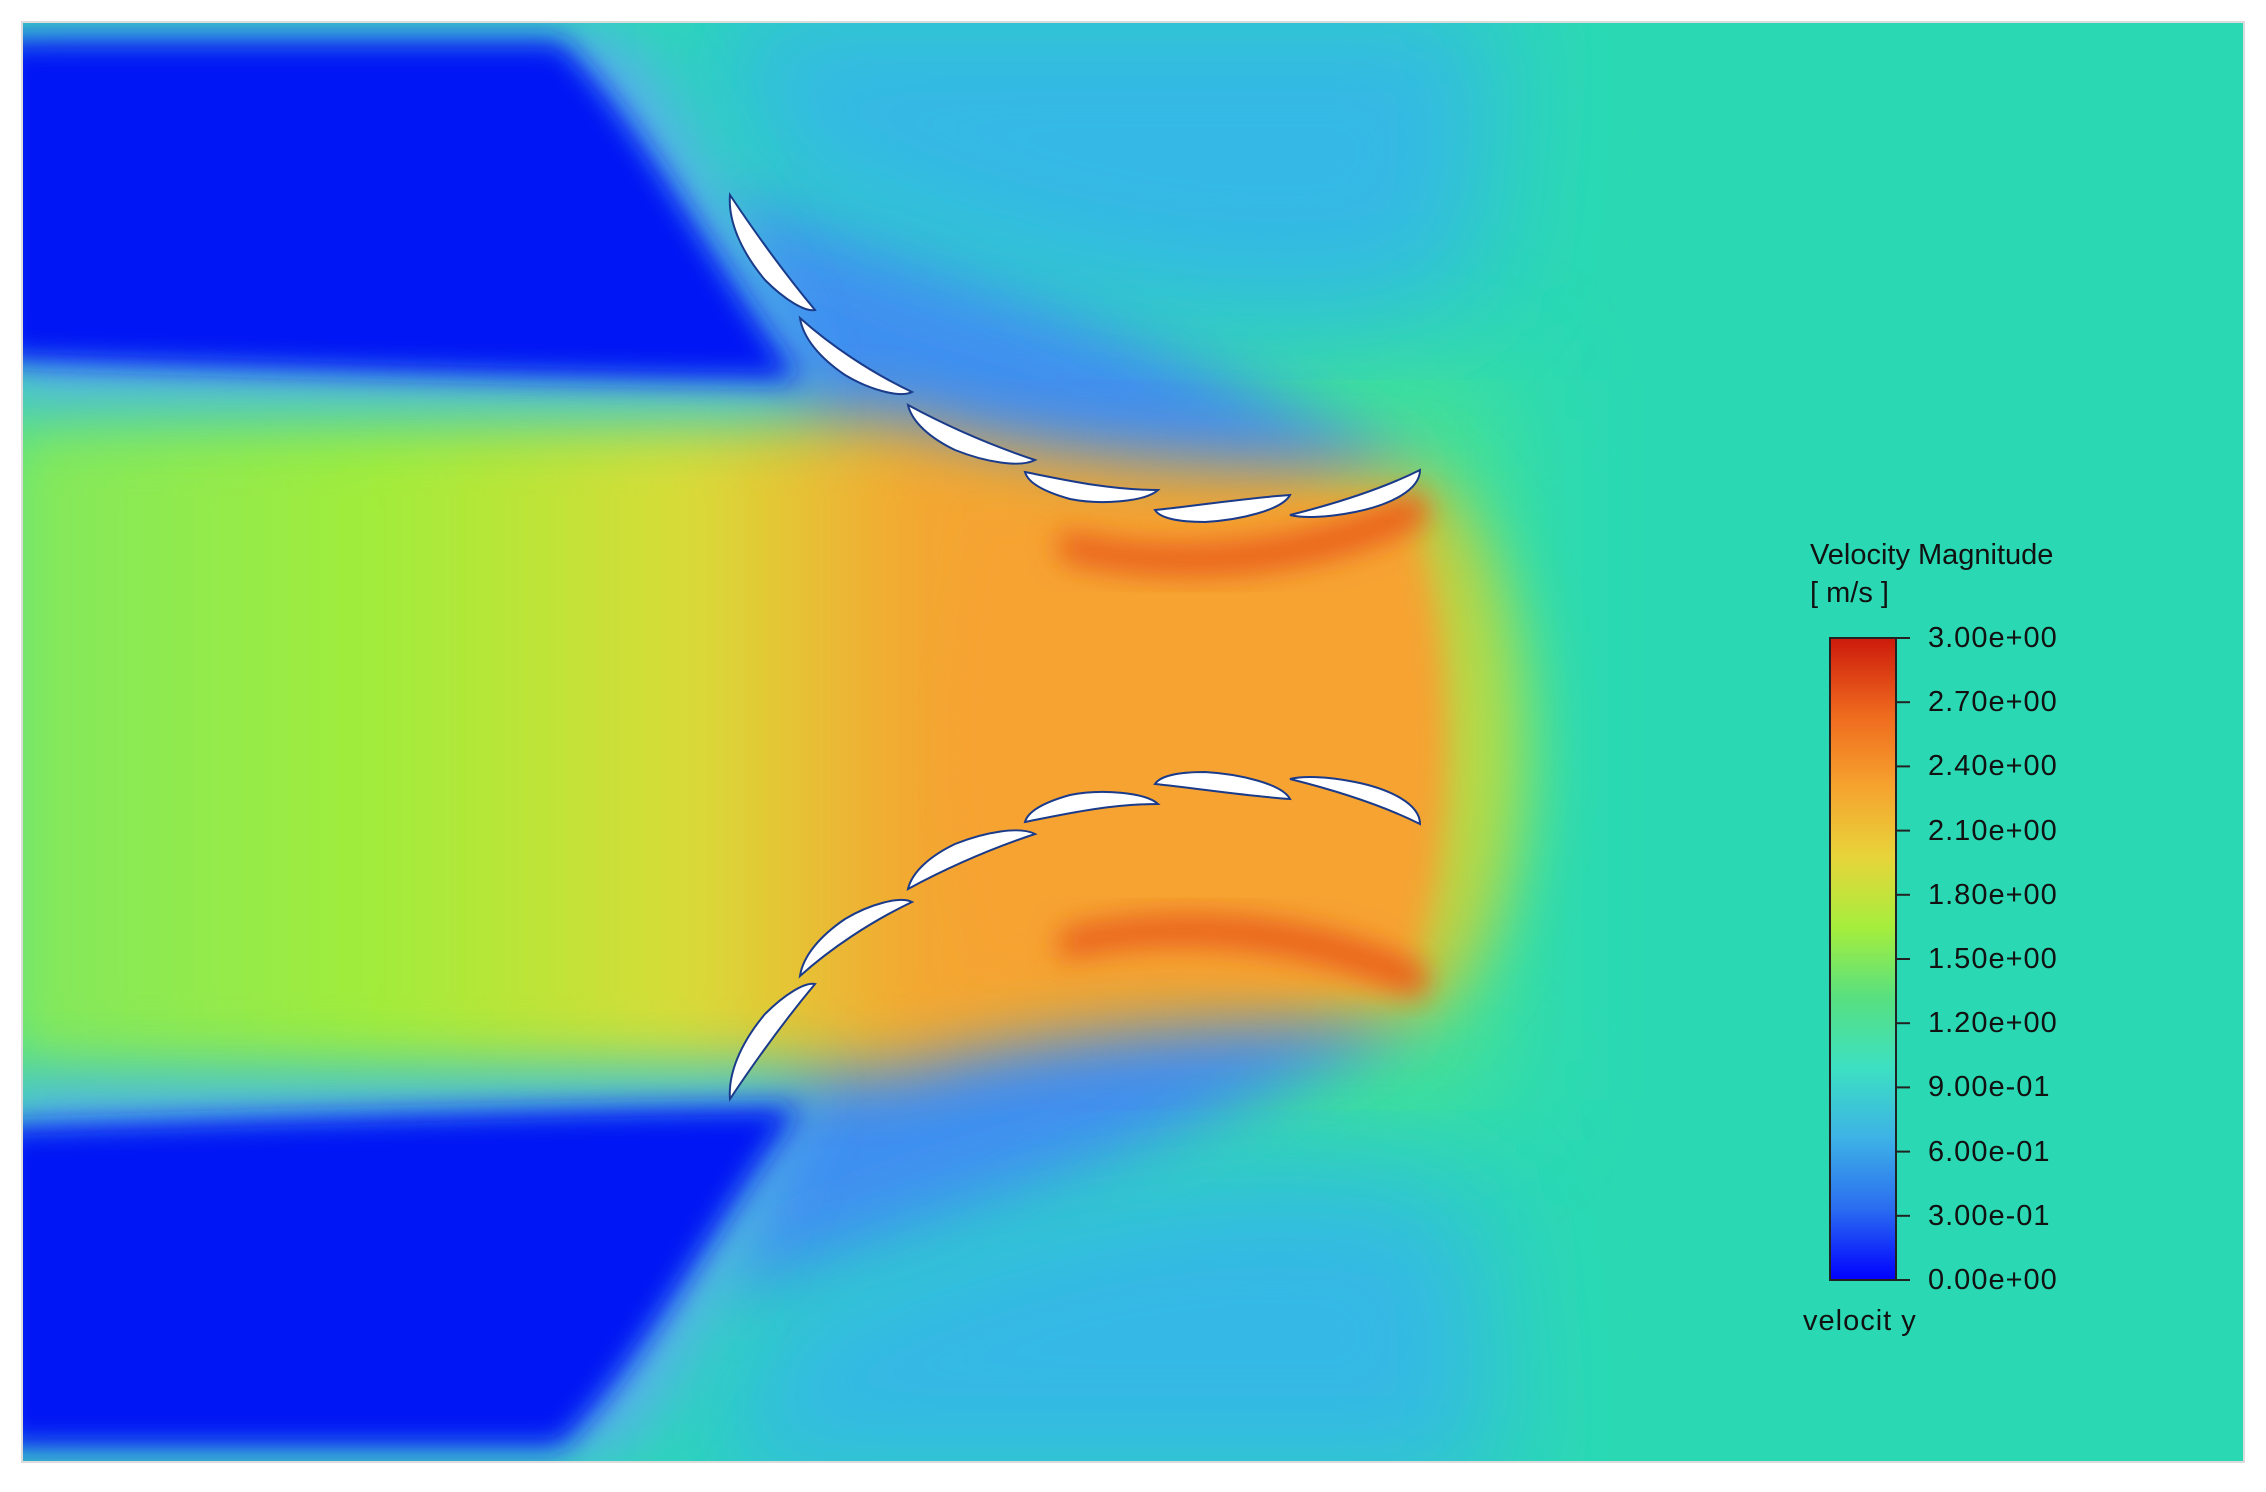 The width and height of the screenshot is (2266, 1492). I want to click on colorbar-tick-label: 6.00e-01, so click(1989, 1151).